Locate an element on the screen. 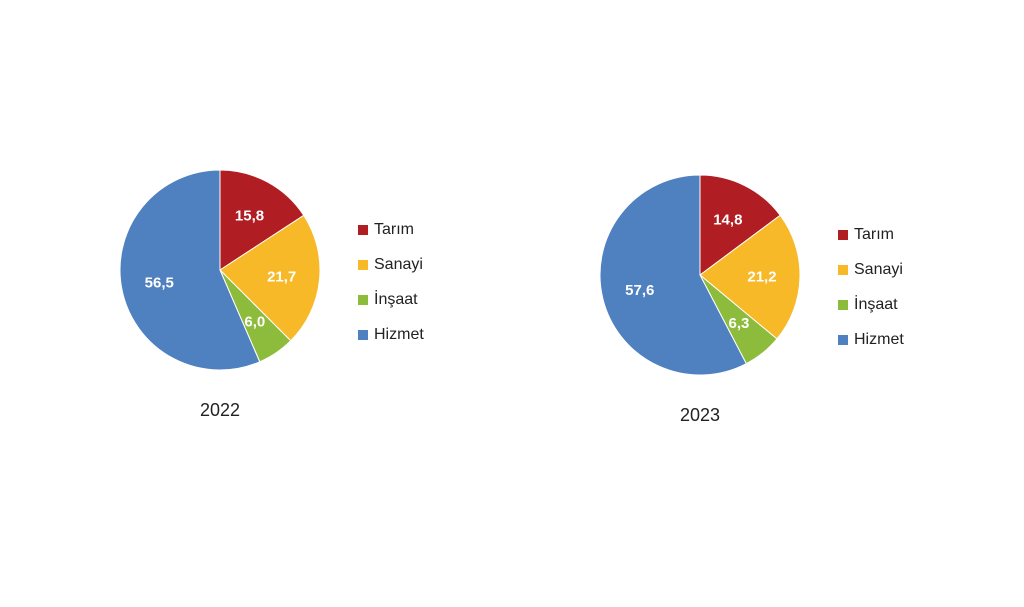 This screenshot has width=1024, height=607. slice-label-insaat: 6,0 is located at coordinates (254, 321).